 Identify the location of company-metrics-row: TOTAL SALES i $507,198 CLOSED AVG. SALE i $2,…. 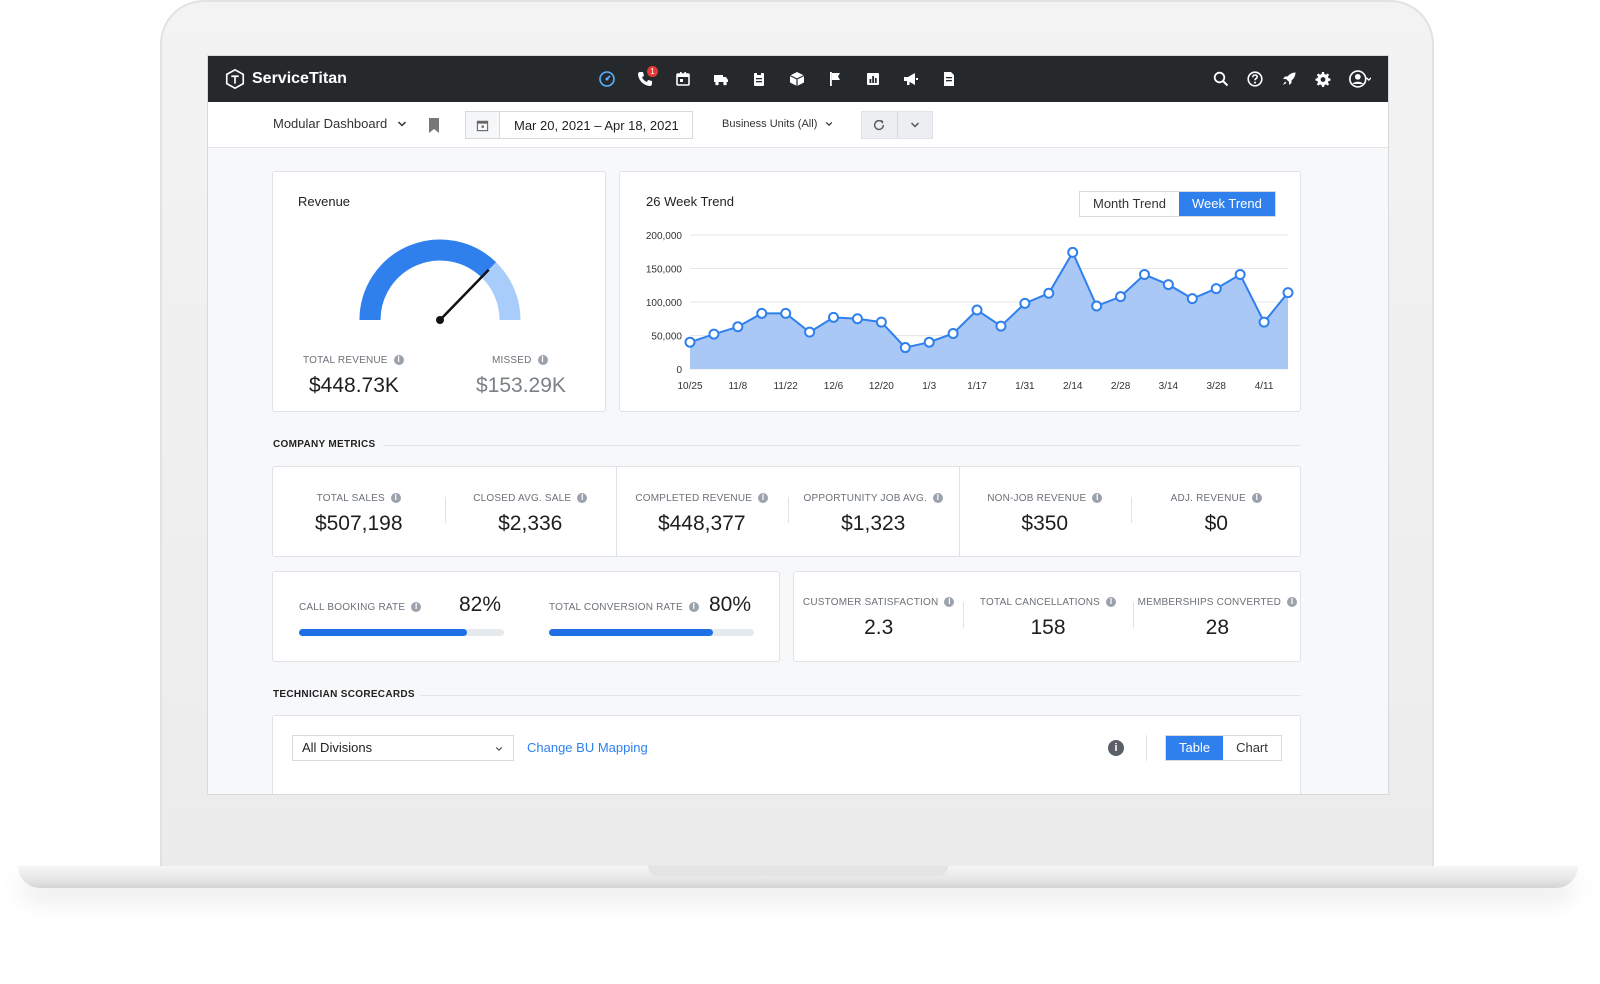
(786, 511).